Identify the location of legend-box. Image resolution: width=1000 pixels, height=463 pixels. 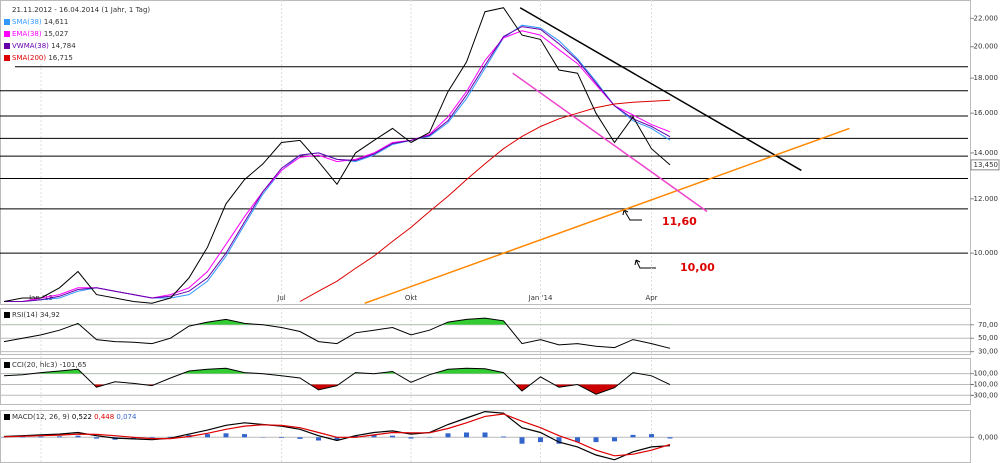
(67, 34).